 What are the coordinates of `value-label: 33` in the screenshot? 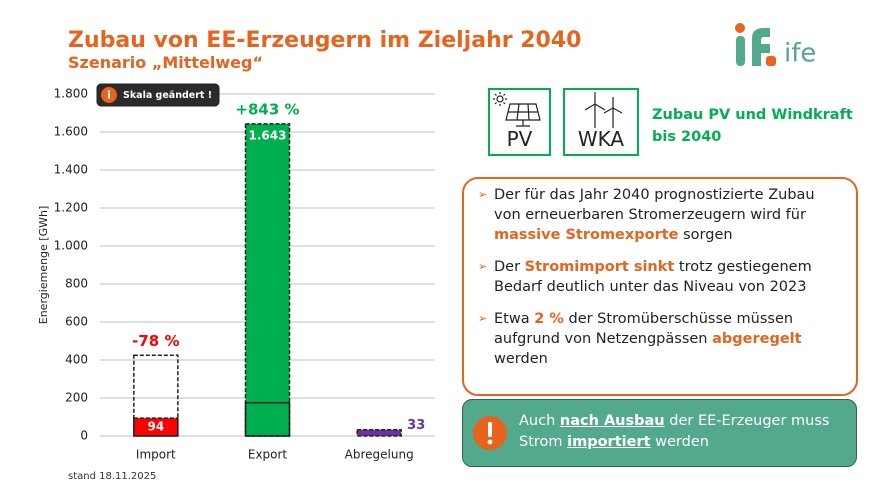 It's located at (416, 425).